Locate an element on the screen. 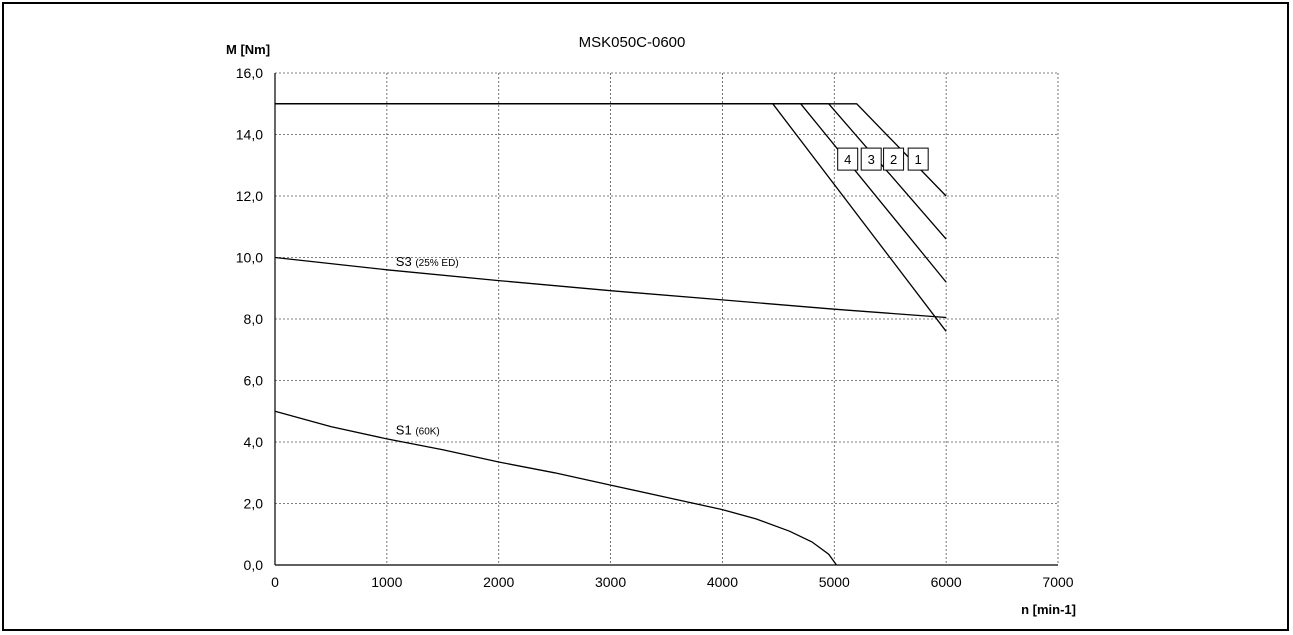 Image resolution: width=1293 pixels, height=635 pixels. y-tick-label: 16,0 is located at coordinates (249, 73).